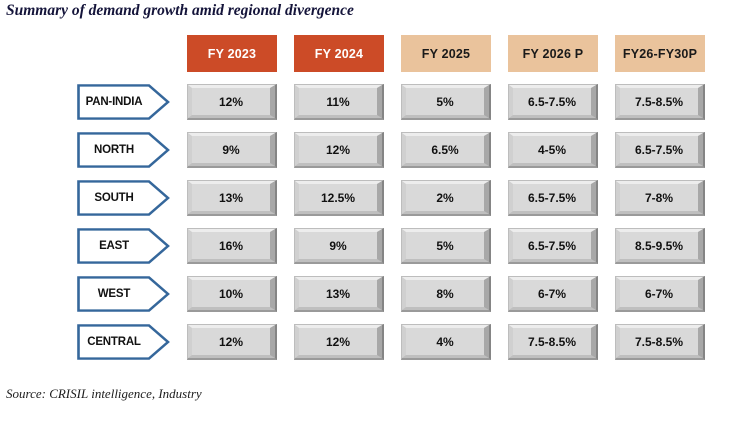  I want to click on value-cell-face: 8.5-9.5%, so click(659, 245).